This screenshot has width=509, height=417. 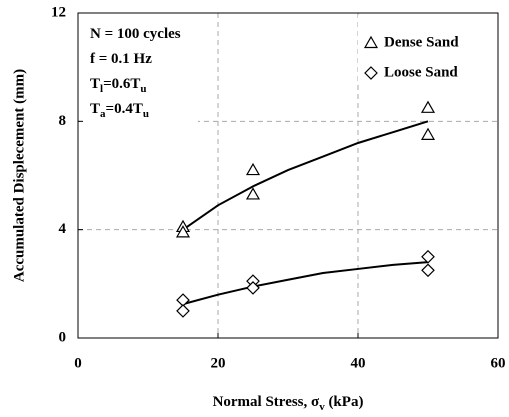 What do you see at coordinates (124, 109) in the screenshot?
I see `text-part: =0.4T` at bounding box center [124, 109].